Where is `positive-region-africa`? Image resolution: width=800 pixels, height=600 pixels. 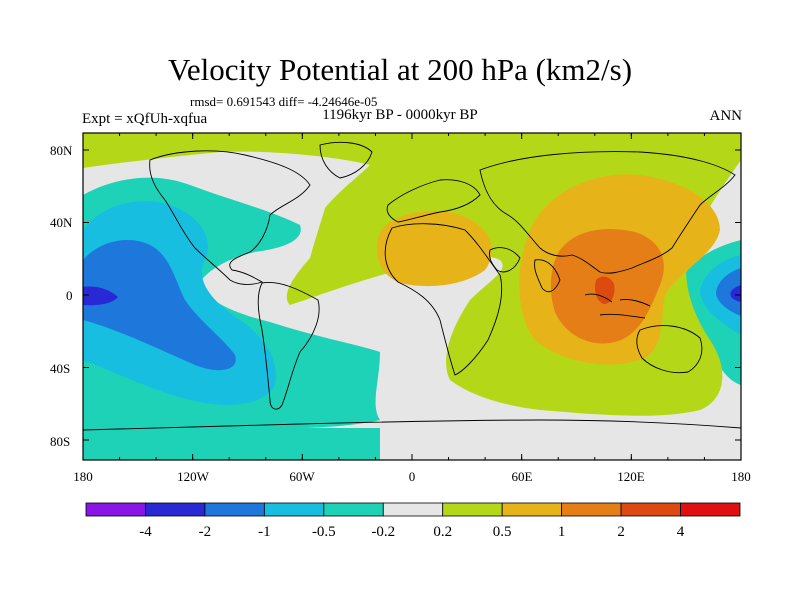
positive-region-africa is located at coordinates (434, 249).